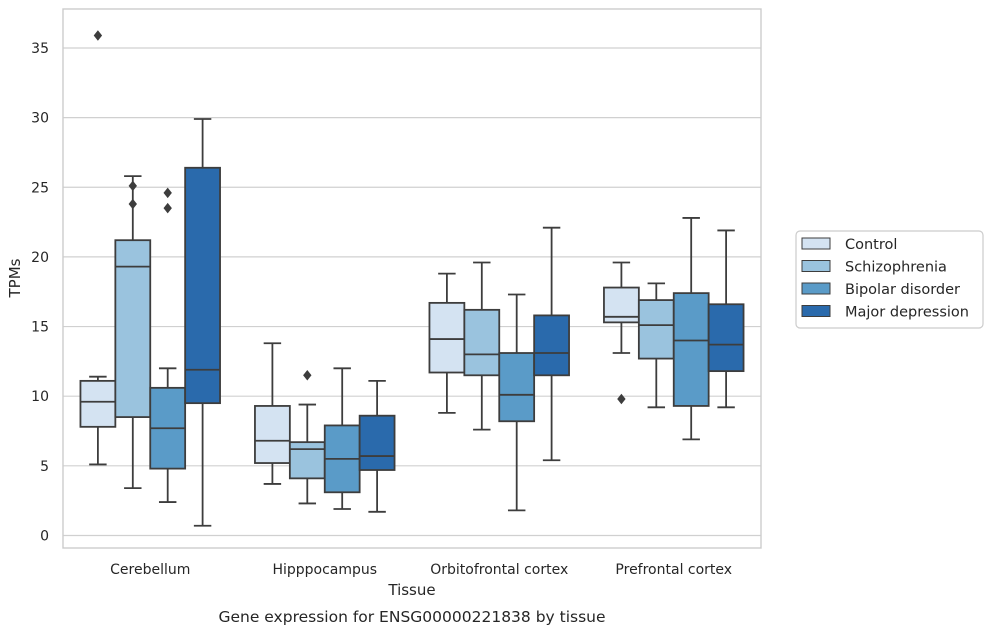  What do you see at coordinates (150, 570) in the screenshot?
I see `x-tick-label: Cerebellum` at bounding box center [150, 570].